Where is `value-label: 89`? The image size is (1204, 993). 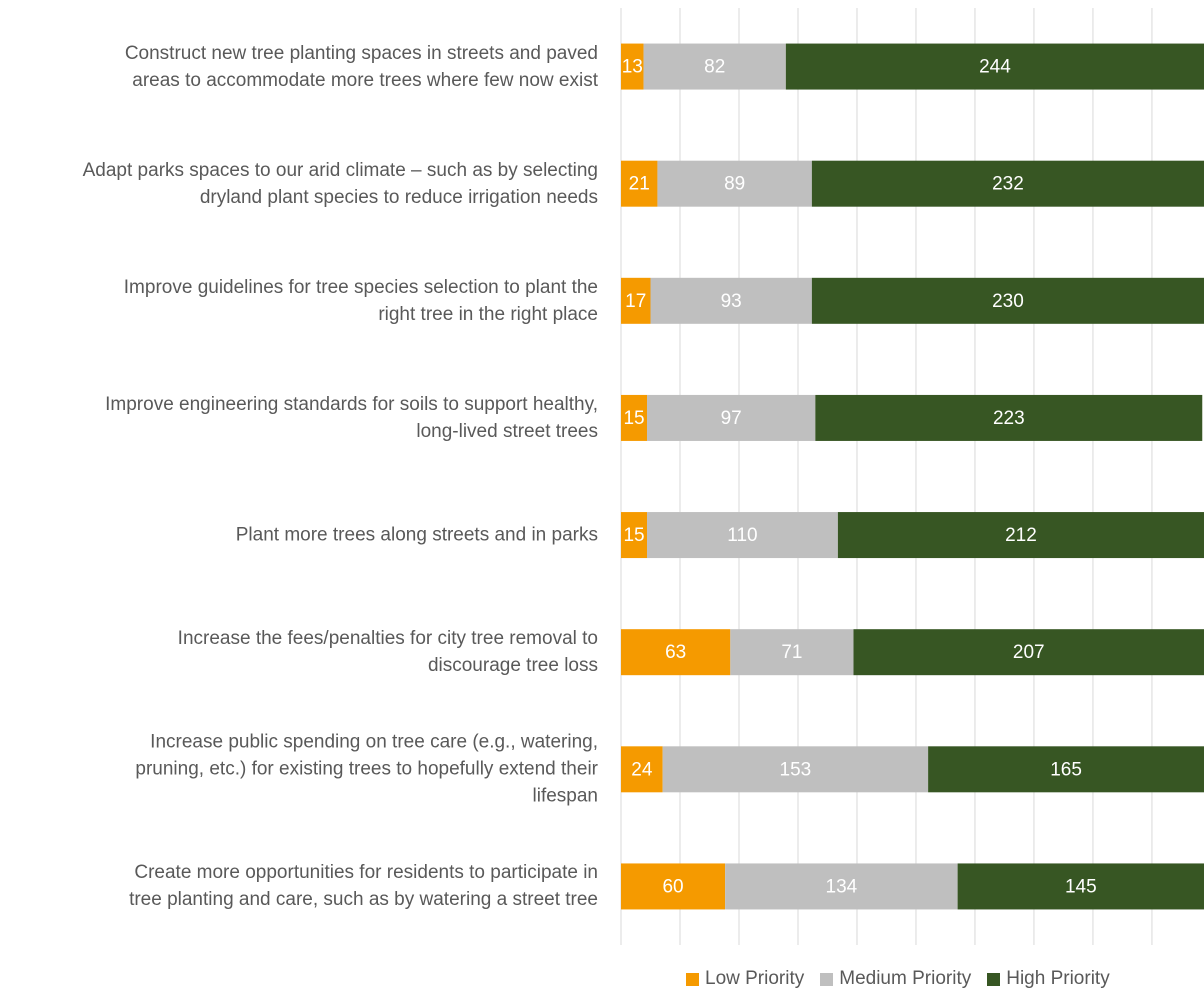 value-label: 89 is located at coordinates (734, 184).